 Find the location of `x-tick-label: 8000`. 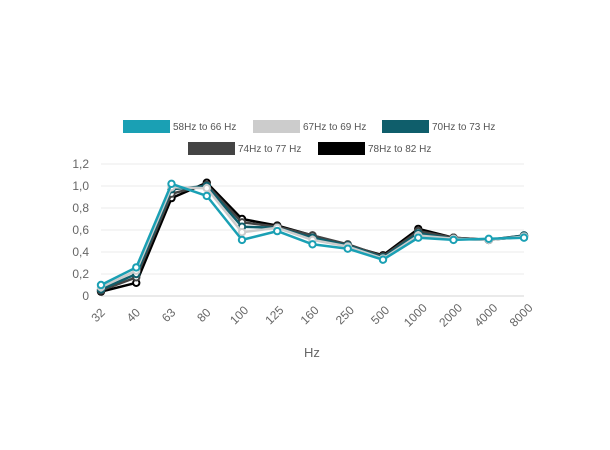

x-tick-label: 8000 is located at coordinates (521, 315).